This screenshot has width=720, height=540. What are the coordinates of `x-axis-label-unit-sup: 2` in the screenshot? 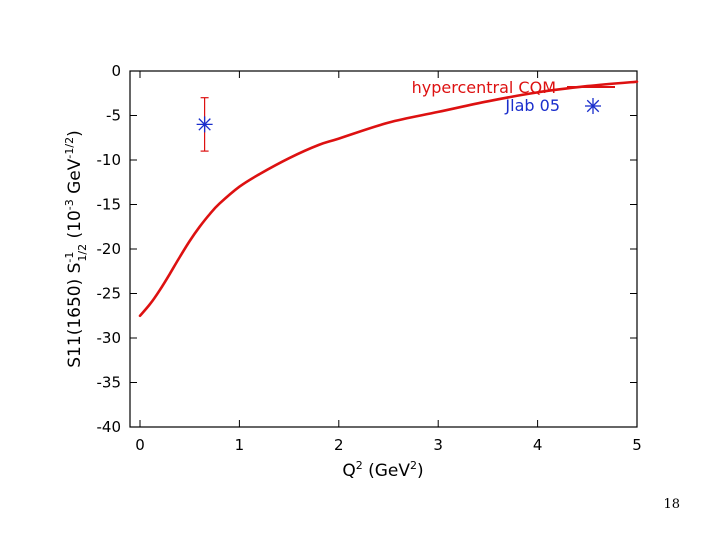 It's located at (413, 465).